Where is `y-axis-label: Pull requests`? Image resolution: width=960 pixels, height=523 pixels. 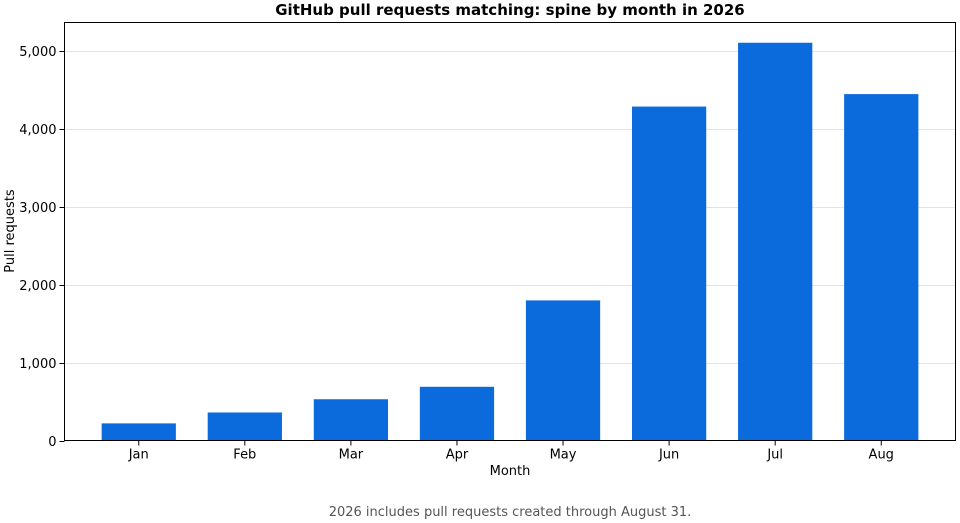
y-axis-label: Pull requests is located at coordinates (10, 231).